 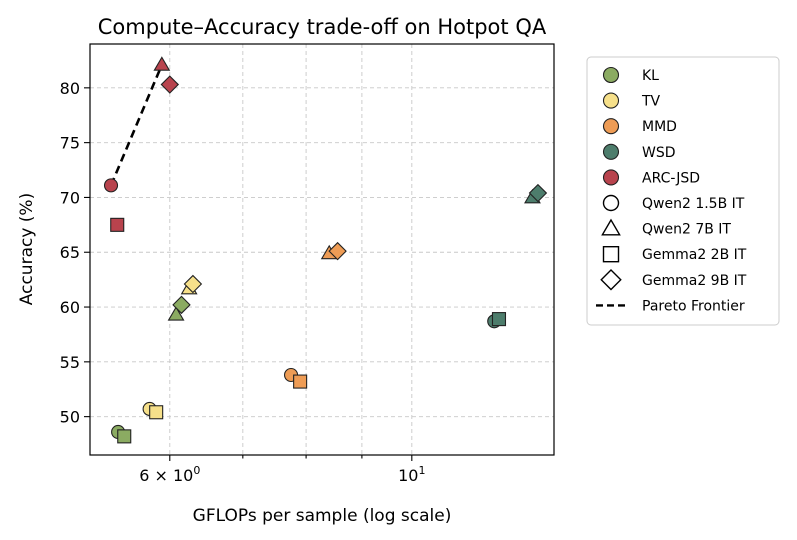 I want to click on y-axis-label: Accuracy (%), so click(x=27, y=249).